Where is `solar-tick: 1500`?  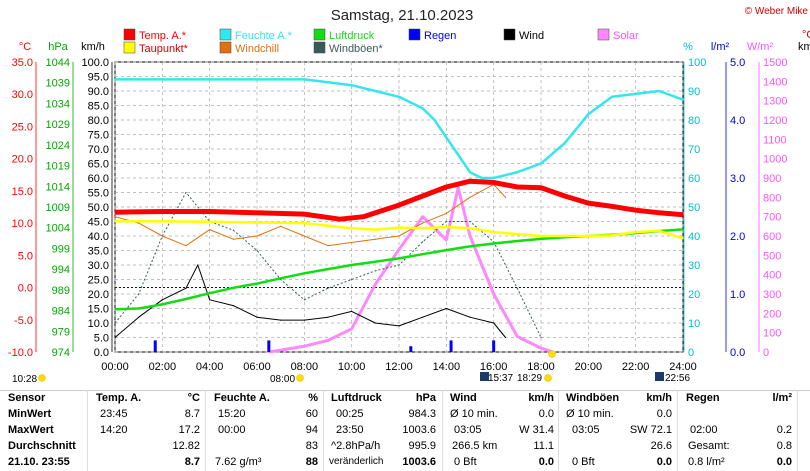 solar-tick: 1500 is located at coordinates (775, 63).